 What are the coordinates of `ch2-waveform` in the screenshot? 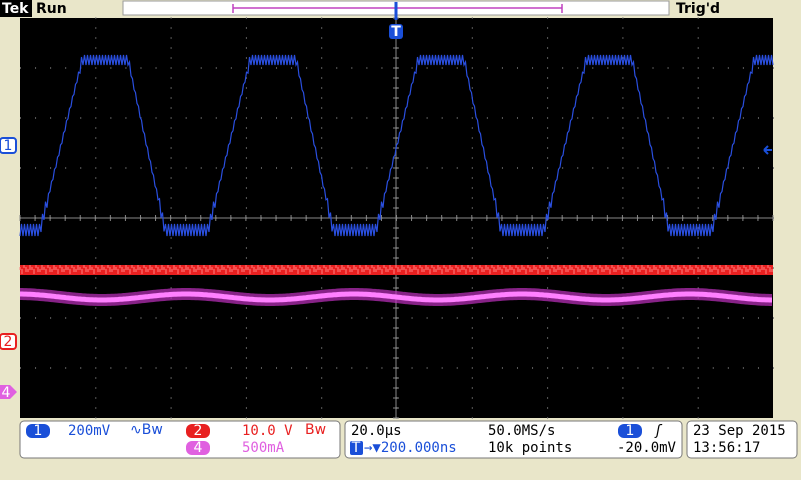 It's located at (396, 270).